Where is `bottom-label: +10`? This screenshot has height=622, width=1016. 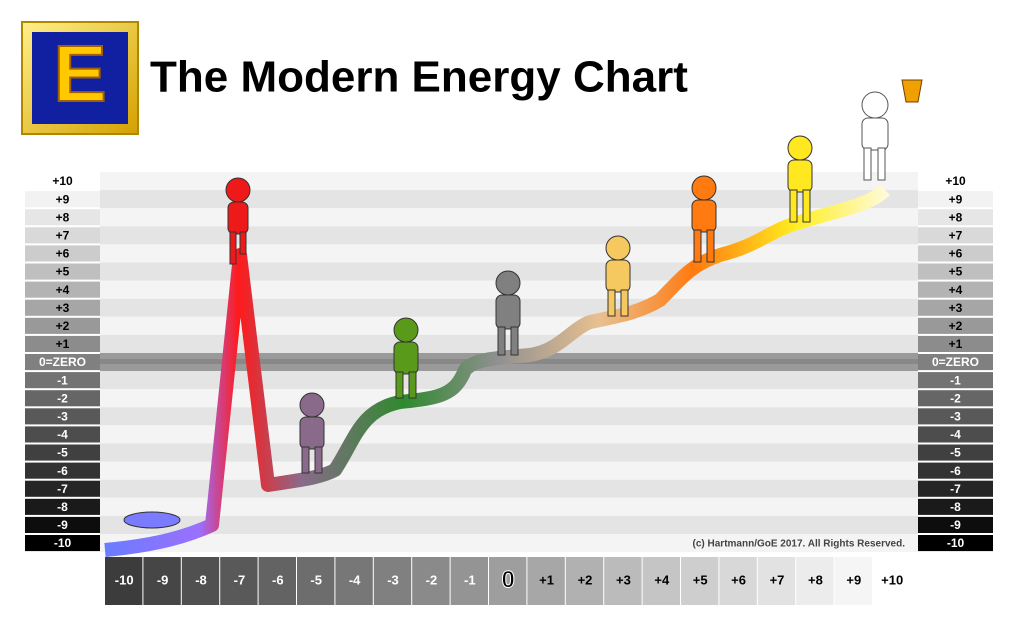
bottom-label: +10 is located at coordinates (892, 579).